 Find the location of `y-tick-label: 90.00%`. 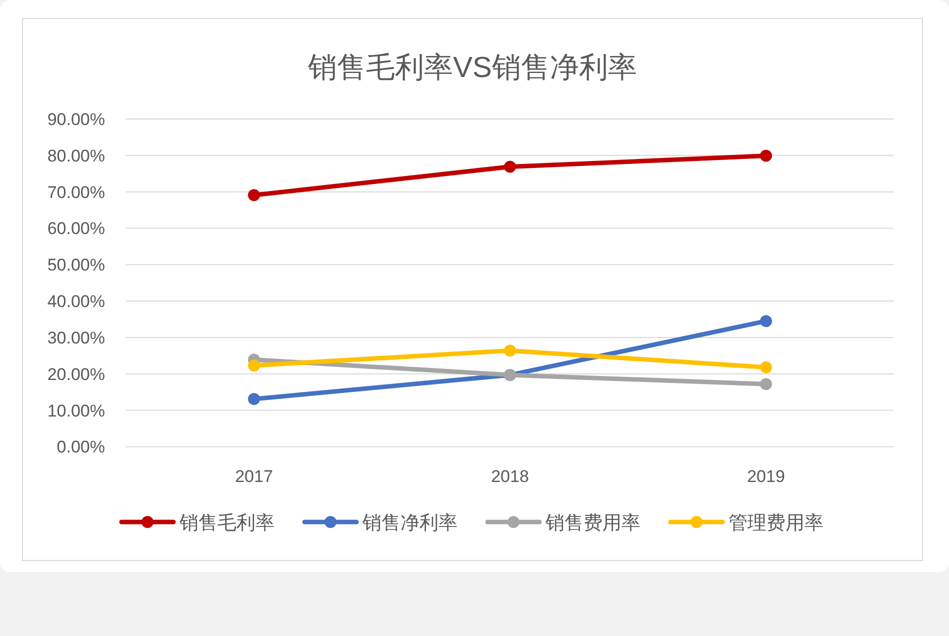

y-tick-label: 90.00% is located at coordinates (76, 119).